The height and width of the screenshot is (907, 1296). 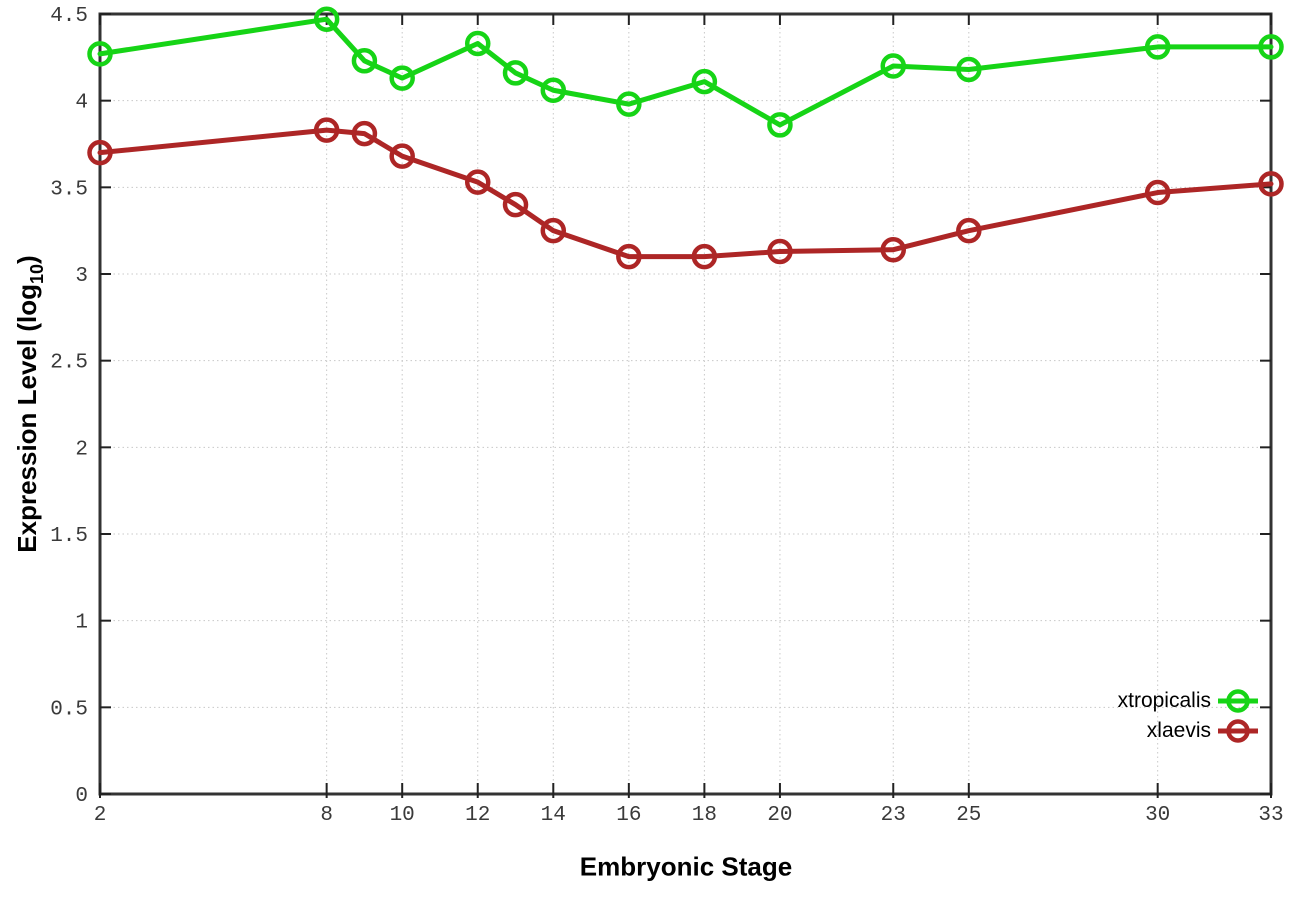 I want to click on x-tick-label: 8, so click(x=326, y=815).